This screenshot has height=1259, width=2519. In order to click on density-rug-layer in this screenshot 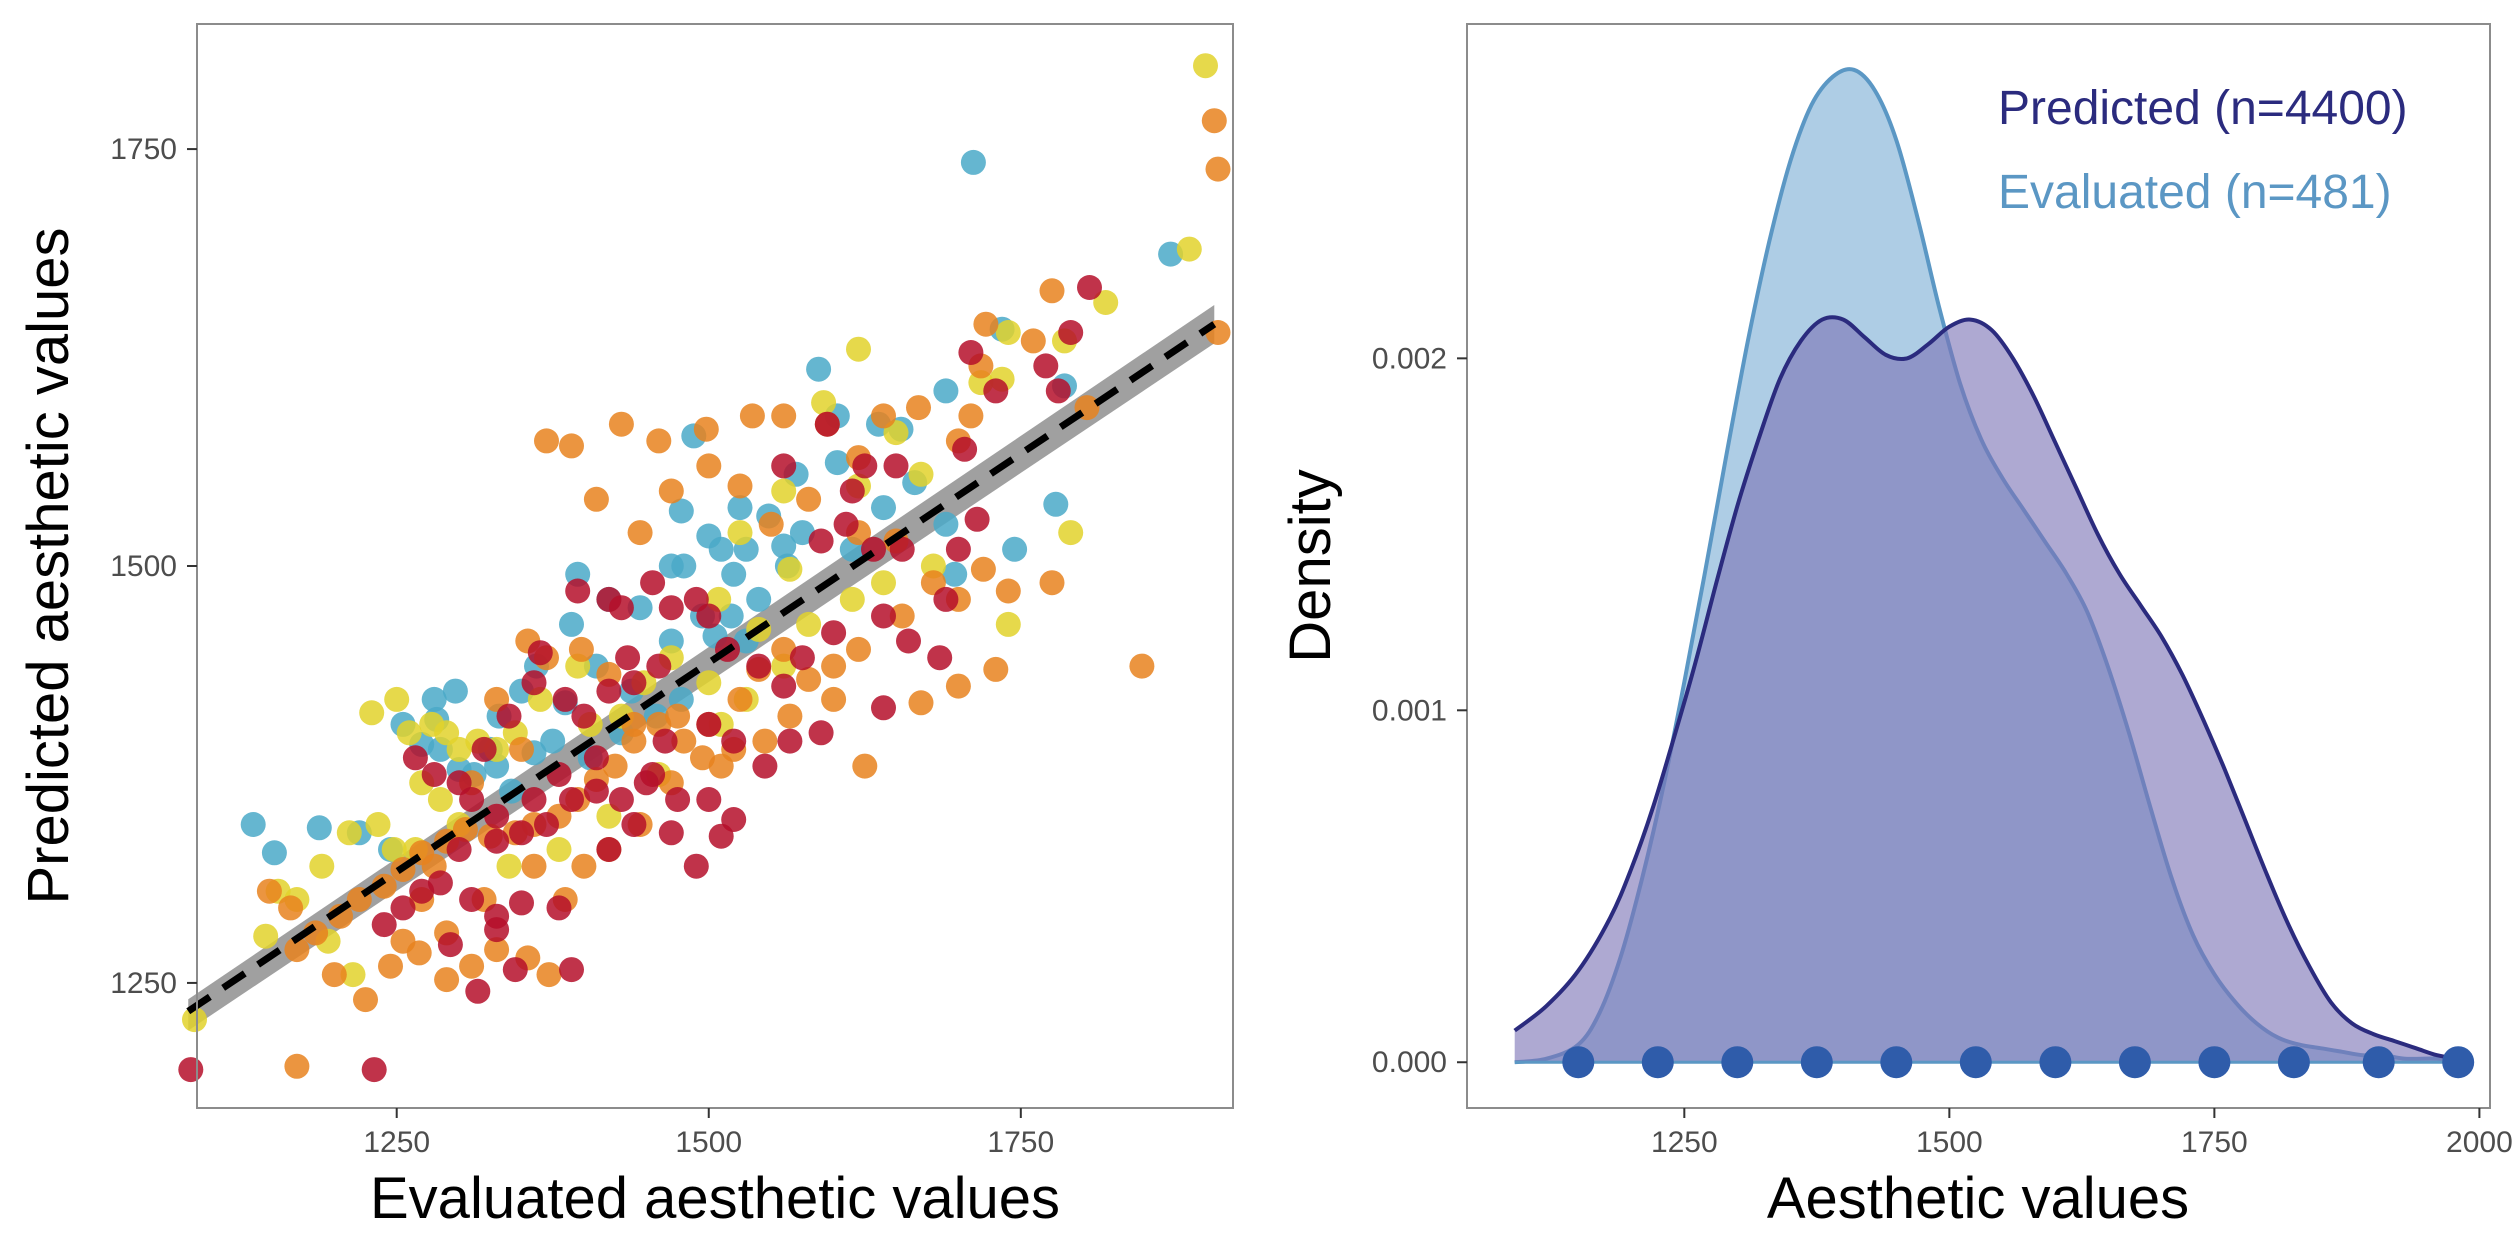, I will do `click(2018, 1062)`.